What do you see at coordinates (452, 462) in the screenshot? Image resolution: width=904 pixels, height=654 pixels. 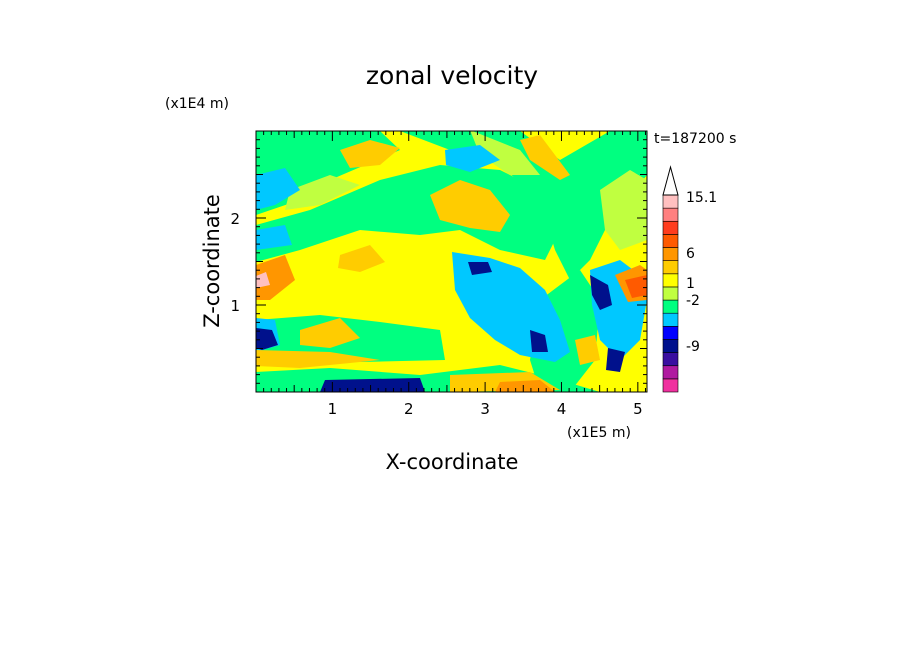 I see `x-axis-title: X-coordinate` at bounding box center [452, 462].